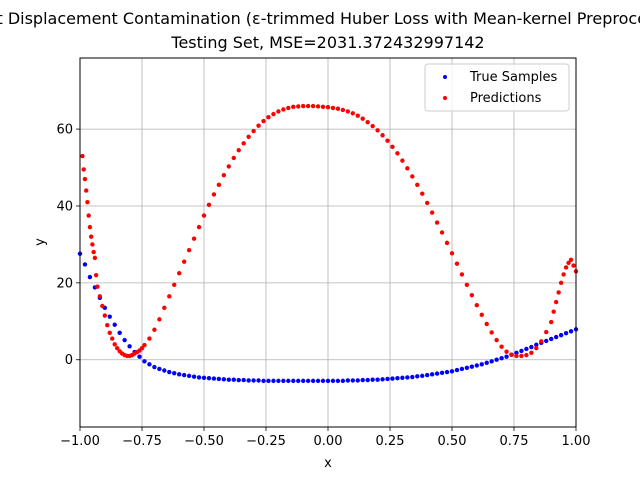 This screenshot has width=640, height=480. I want to click on x-tick-label: 0.25, so click(390, 441).